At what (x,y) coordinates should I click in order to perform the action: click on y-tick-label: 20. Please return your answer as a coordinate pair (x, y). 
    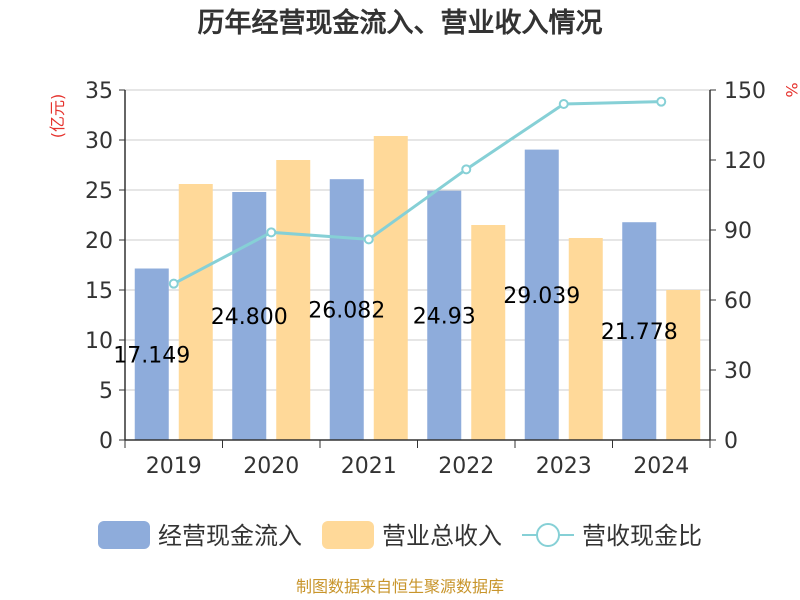
    Looking at the image, I should click on (99, 241).